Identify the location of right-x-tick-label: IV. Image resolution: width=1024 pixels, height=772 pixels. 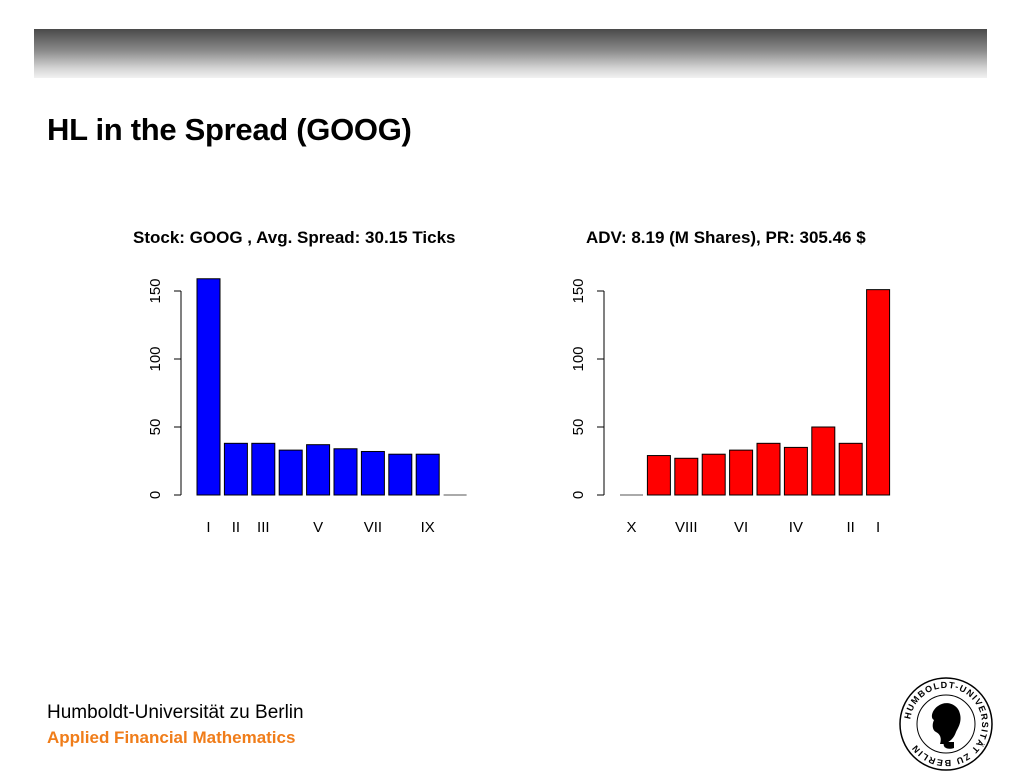
(796, 527).